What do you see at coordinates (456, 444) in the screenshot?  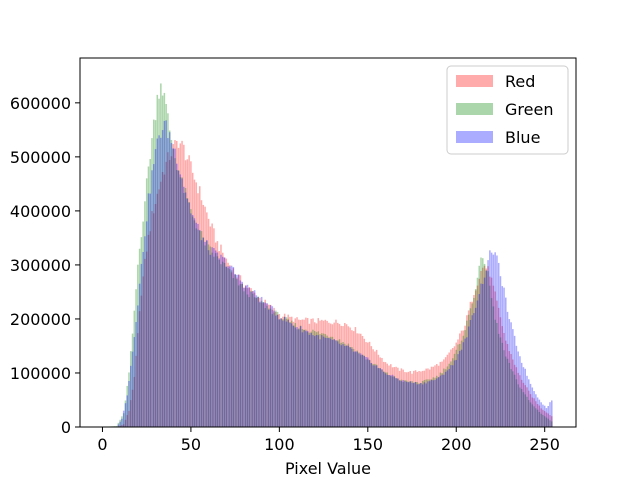 I see `x-tick-label: 200` at bounding box center [456, 444].